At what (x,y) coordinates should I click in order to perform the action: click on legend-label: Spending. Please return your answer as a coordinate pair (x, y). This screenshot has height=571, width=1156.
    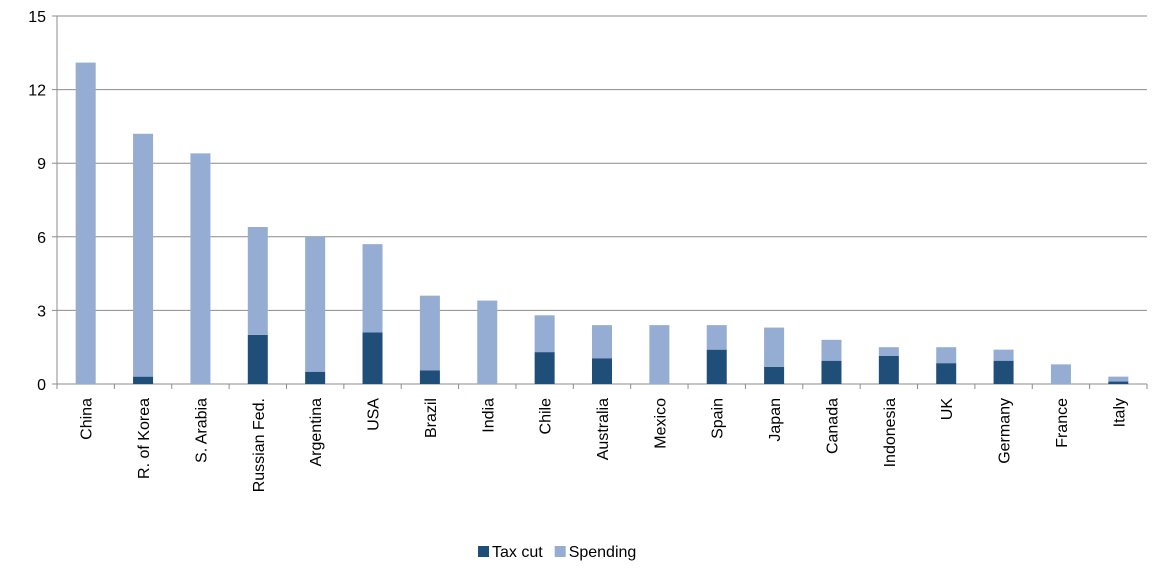
    Looking at the image, I should click on (603, 552).